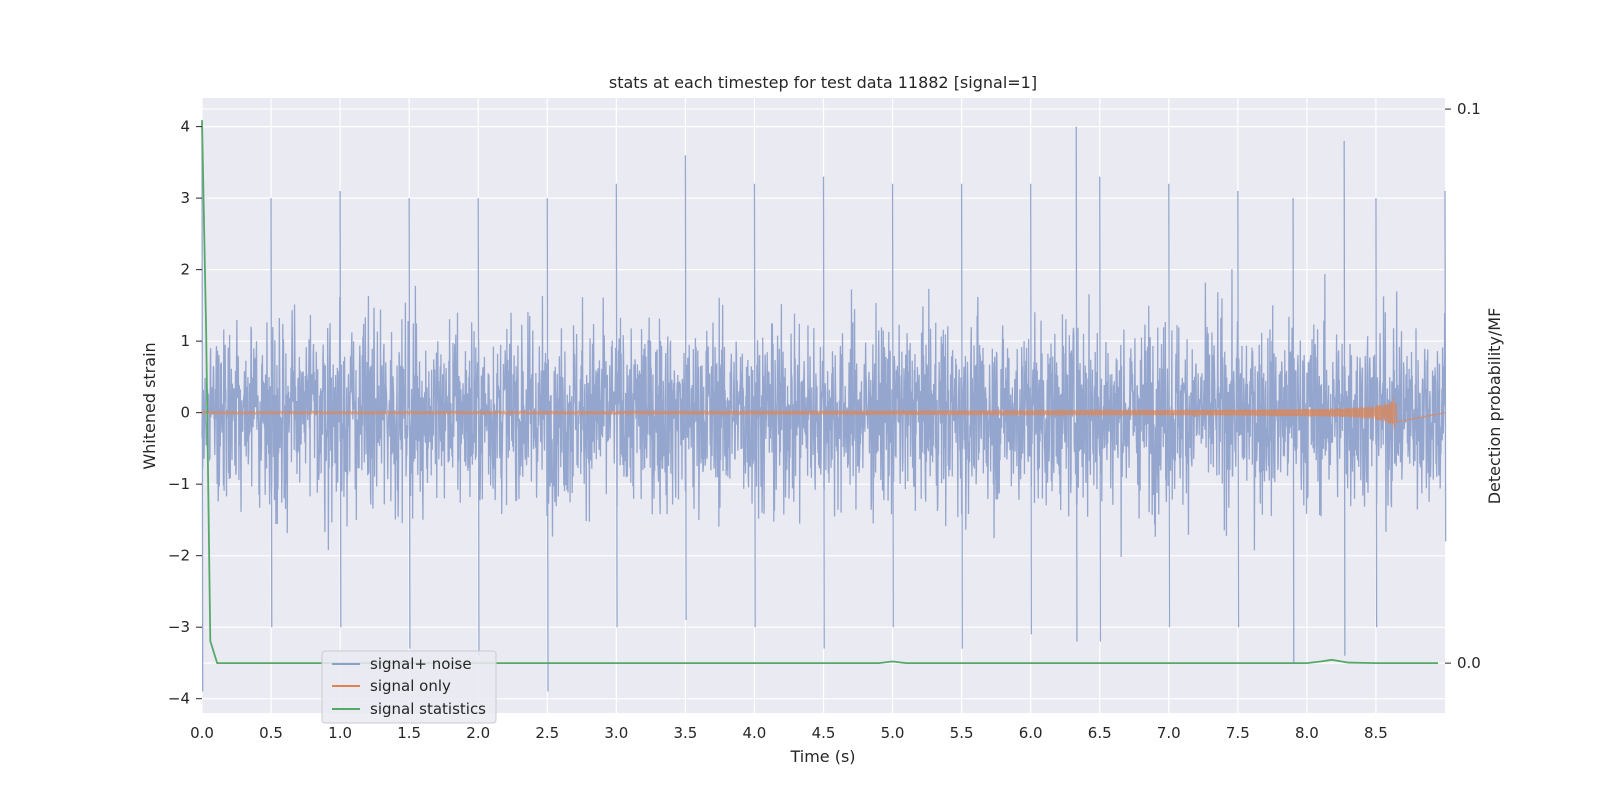 The width and height of the screenshot is (1600, 800). I want to click on y2-axis-label: Detection probability/MF, so click(1494, 406).